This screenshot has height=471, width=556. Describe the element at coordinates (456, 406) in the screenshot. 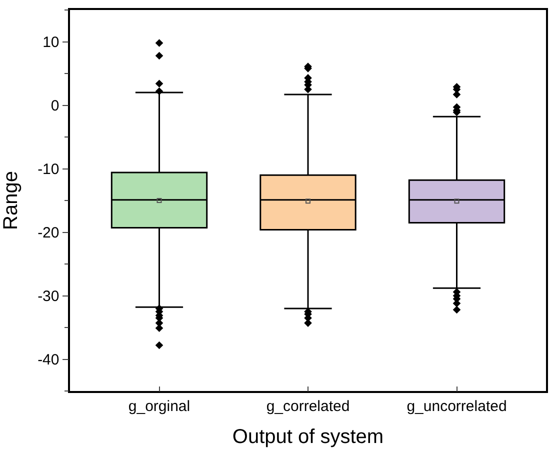

I see `x-tick-label: g_uncorrelated` at that location.